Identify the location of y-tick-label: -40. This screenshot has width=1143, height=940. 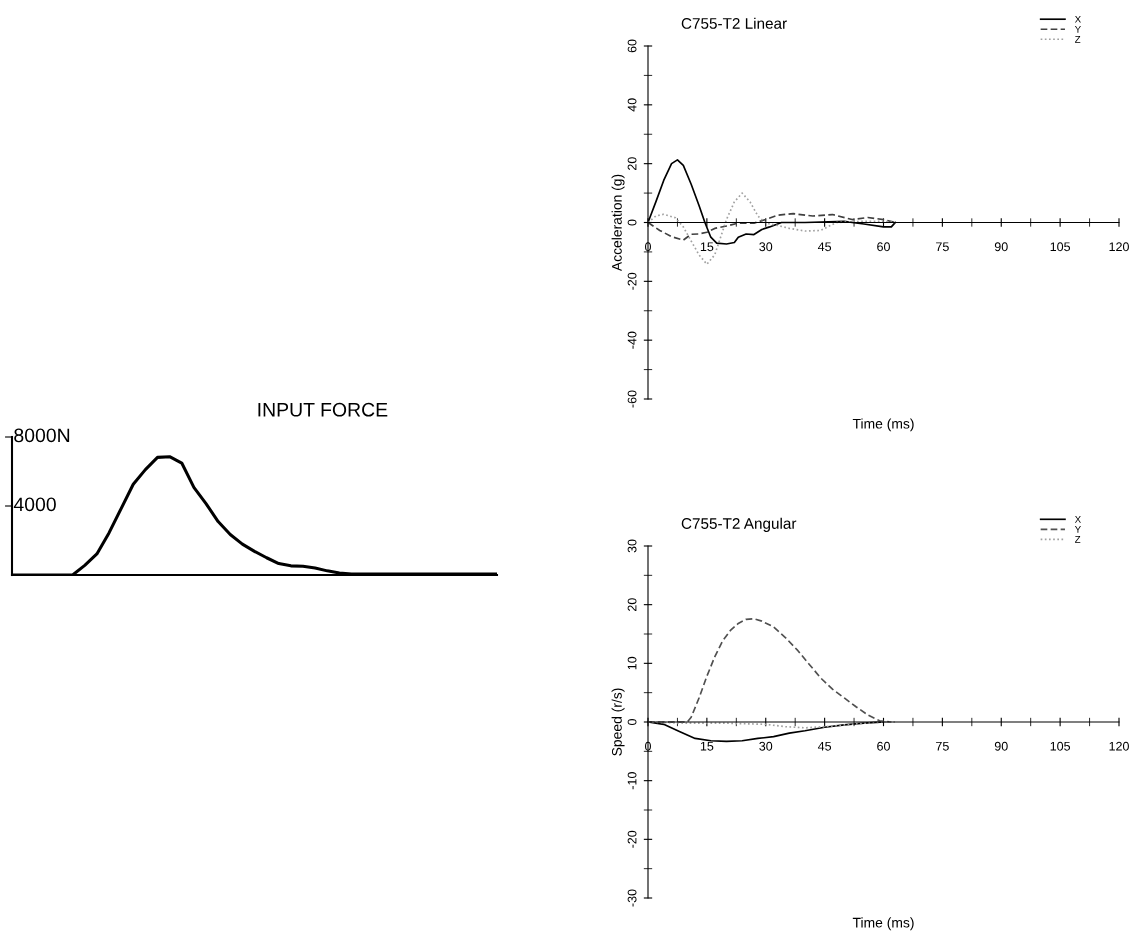
(632, 340).